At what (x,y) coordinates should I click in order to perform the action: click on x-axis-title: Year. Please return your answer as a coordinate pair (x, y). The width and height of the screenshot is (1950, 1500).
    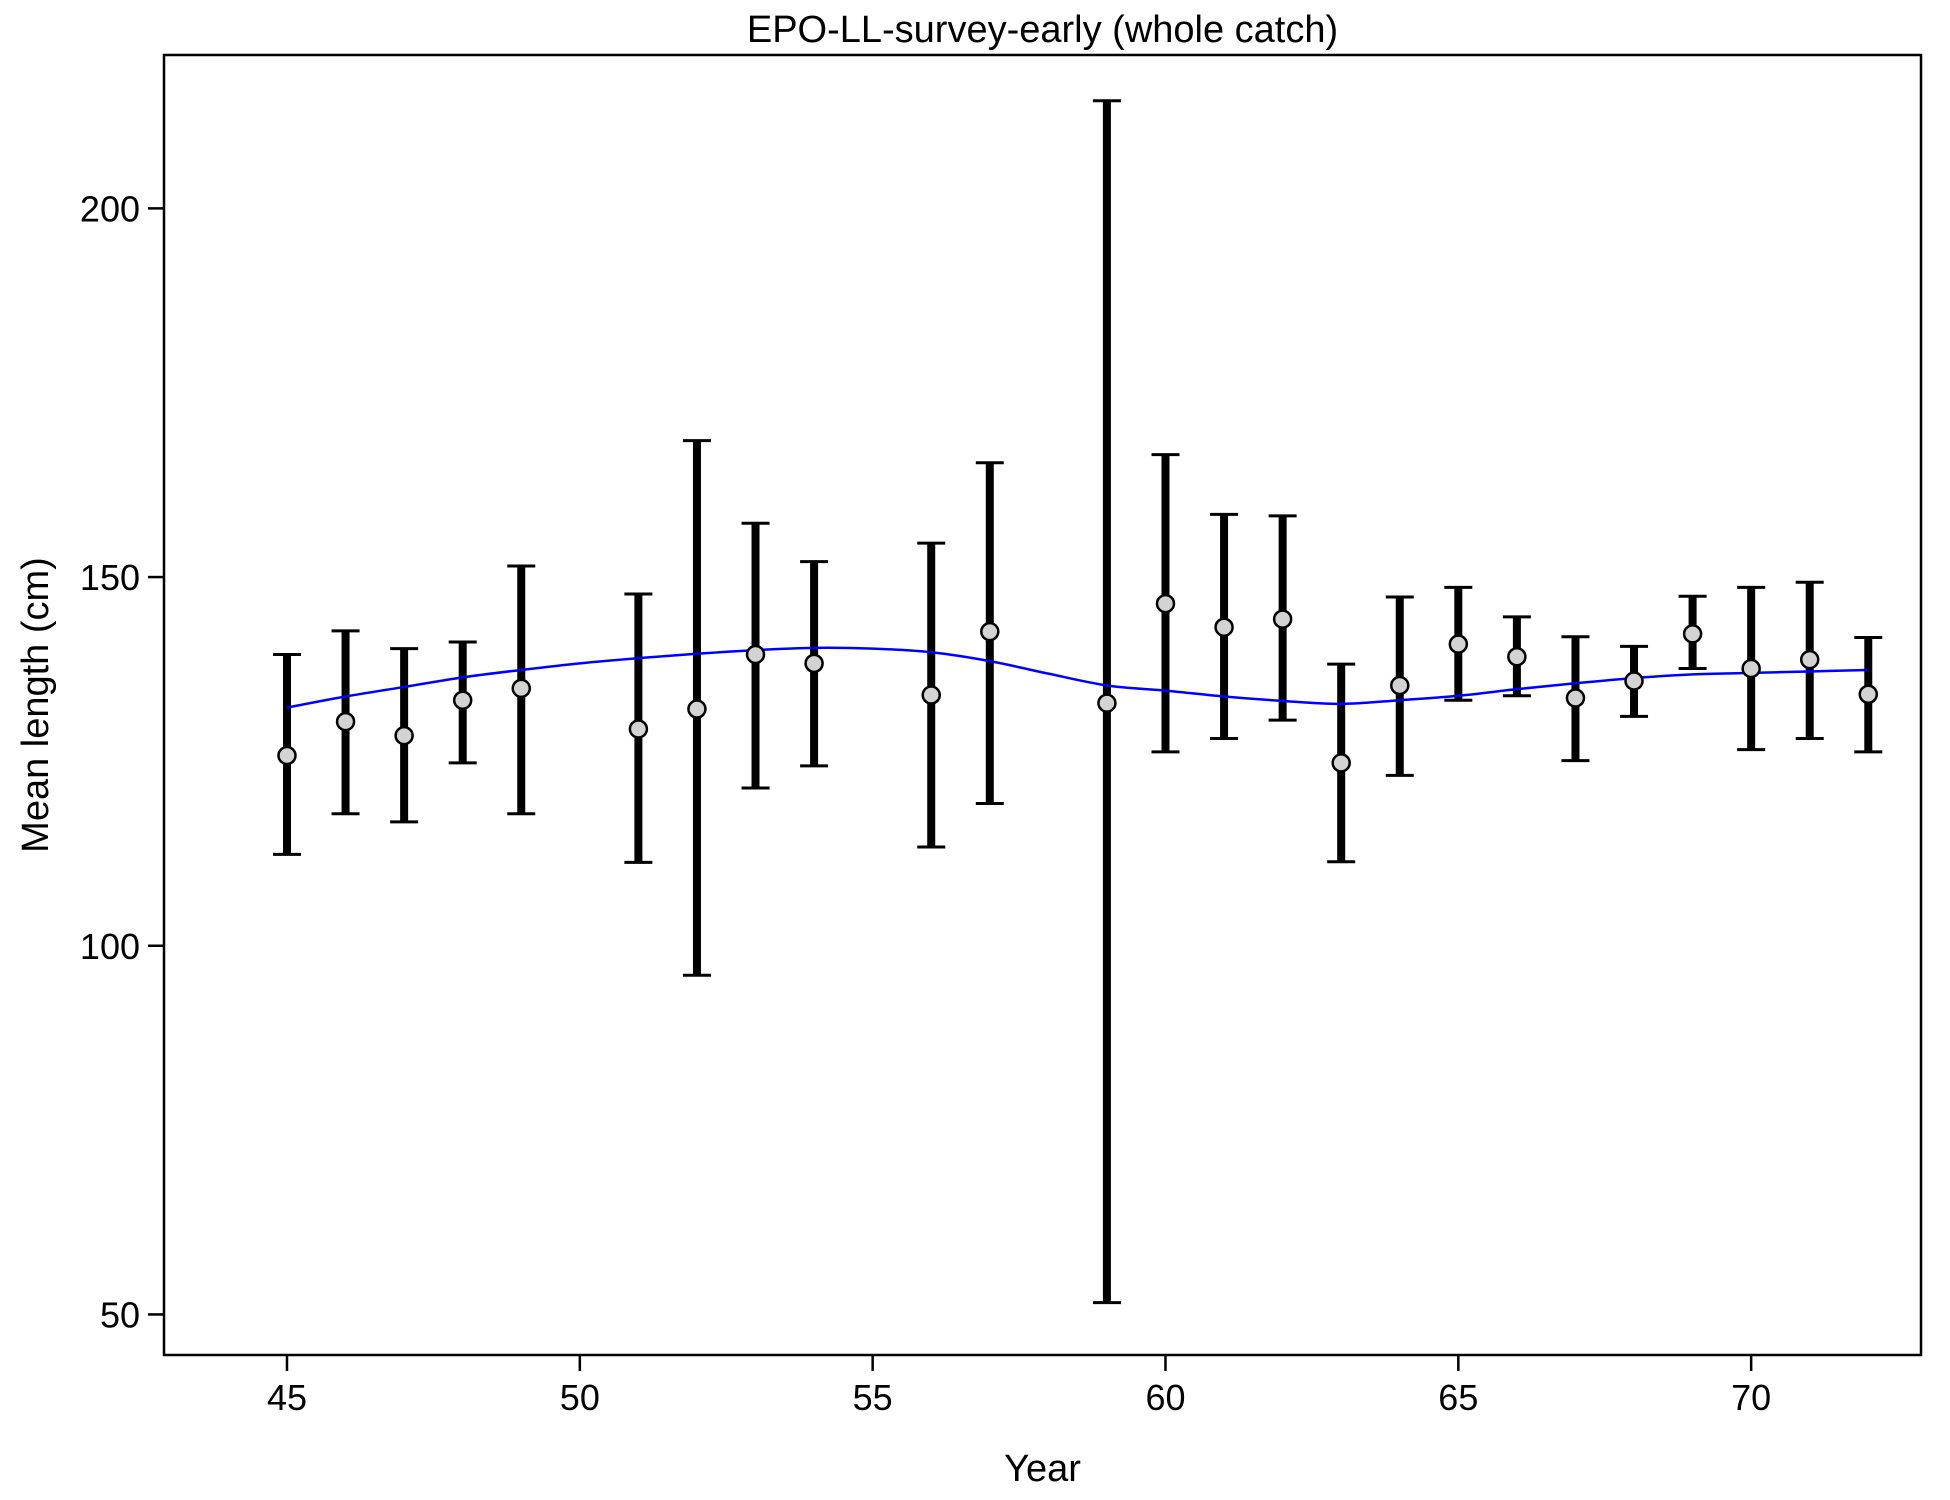
    Looking at the image, I should click on (1042, 1469).